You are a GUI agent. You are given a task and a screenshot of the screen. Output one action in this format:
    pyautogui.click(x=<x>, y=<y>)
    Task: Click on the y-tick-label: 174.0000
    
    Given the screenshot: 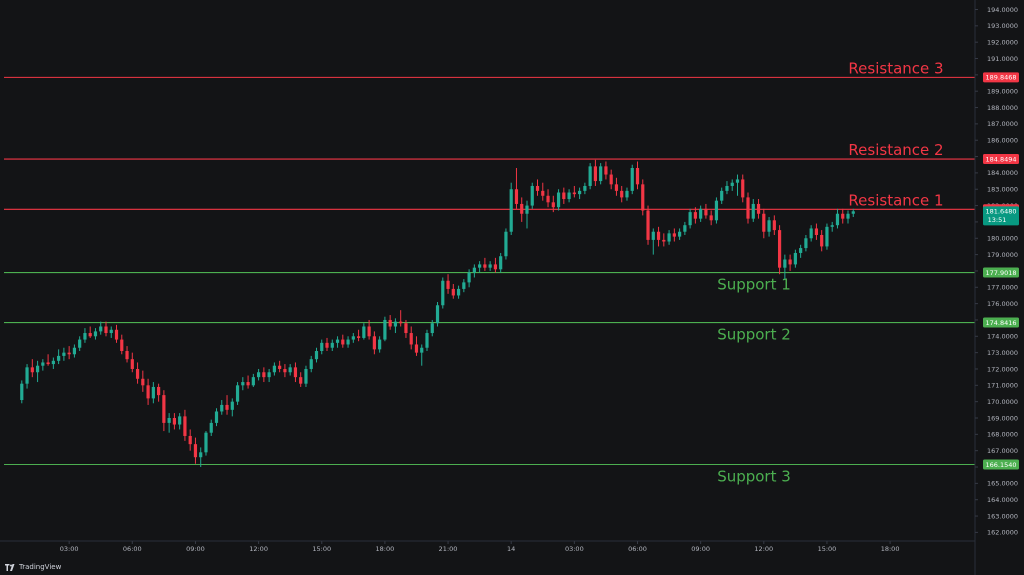 What is the action you would take?
    pyautogui.click(x=1002, y=337)
    